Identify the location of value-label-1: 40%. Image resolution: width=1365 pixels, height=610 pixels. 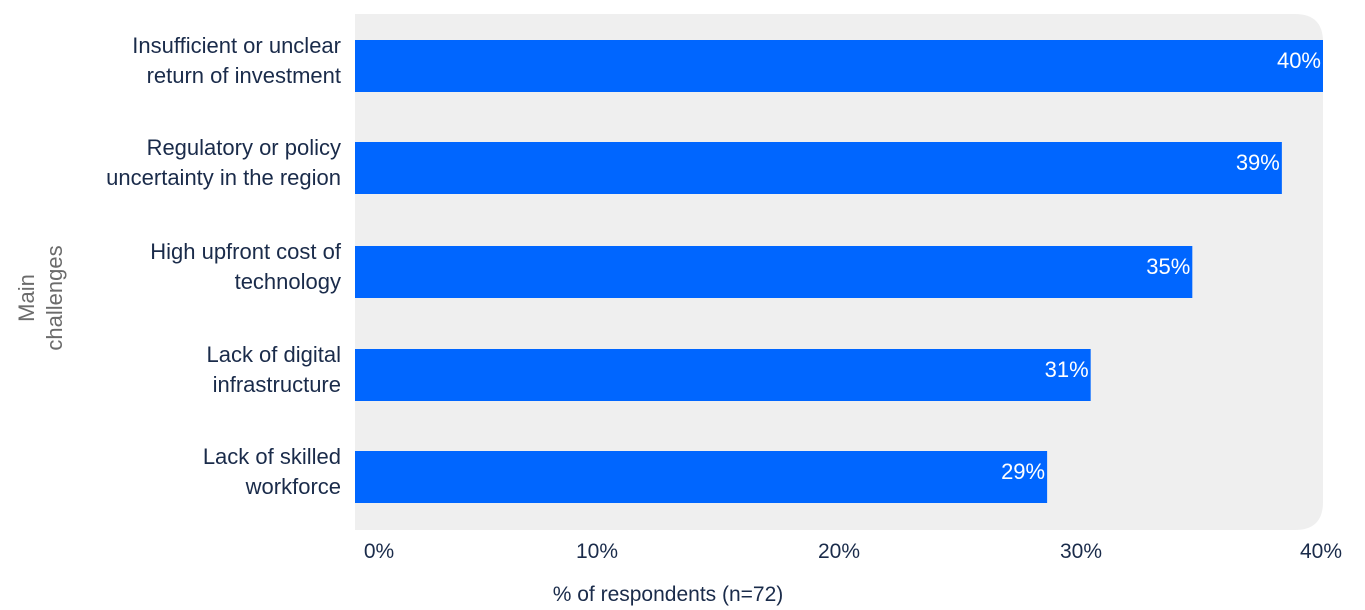
(1299, 60).